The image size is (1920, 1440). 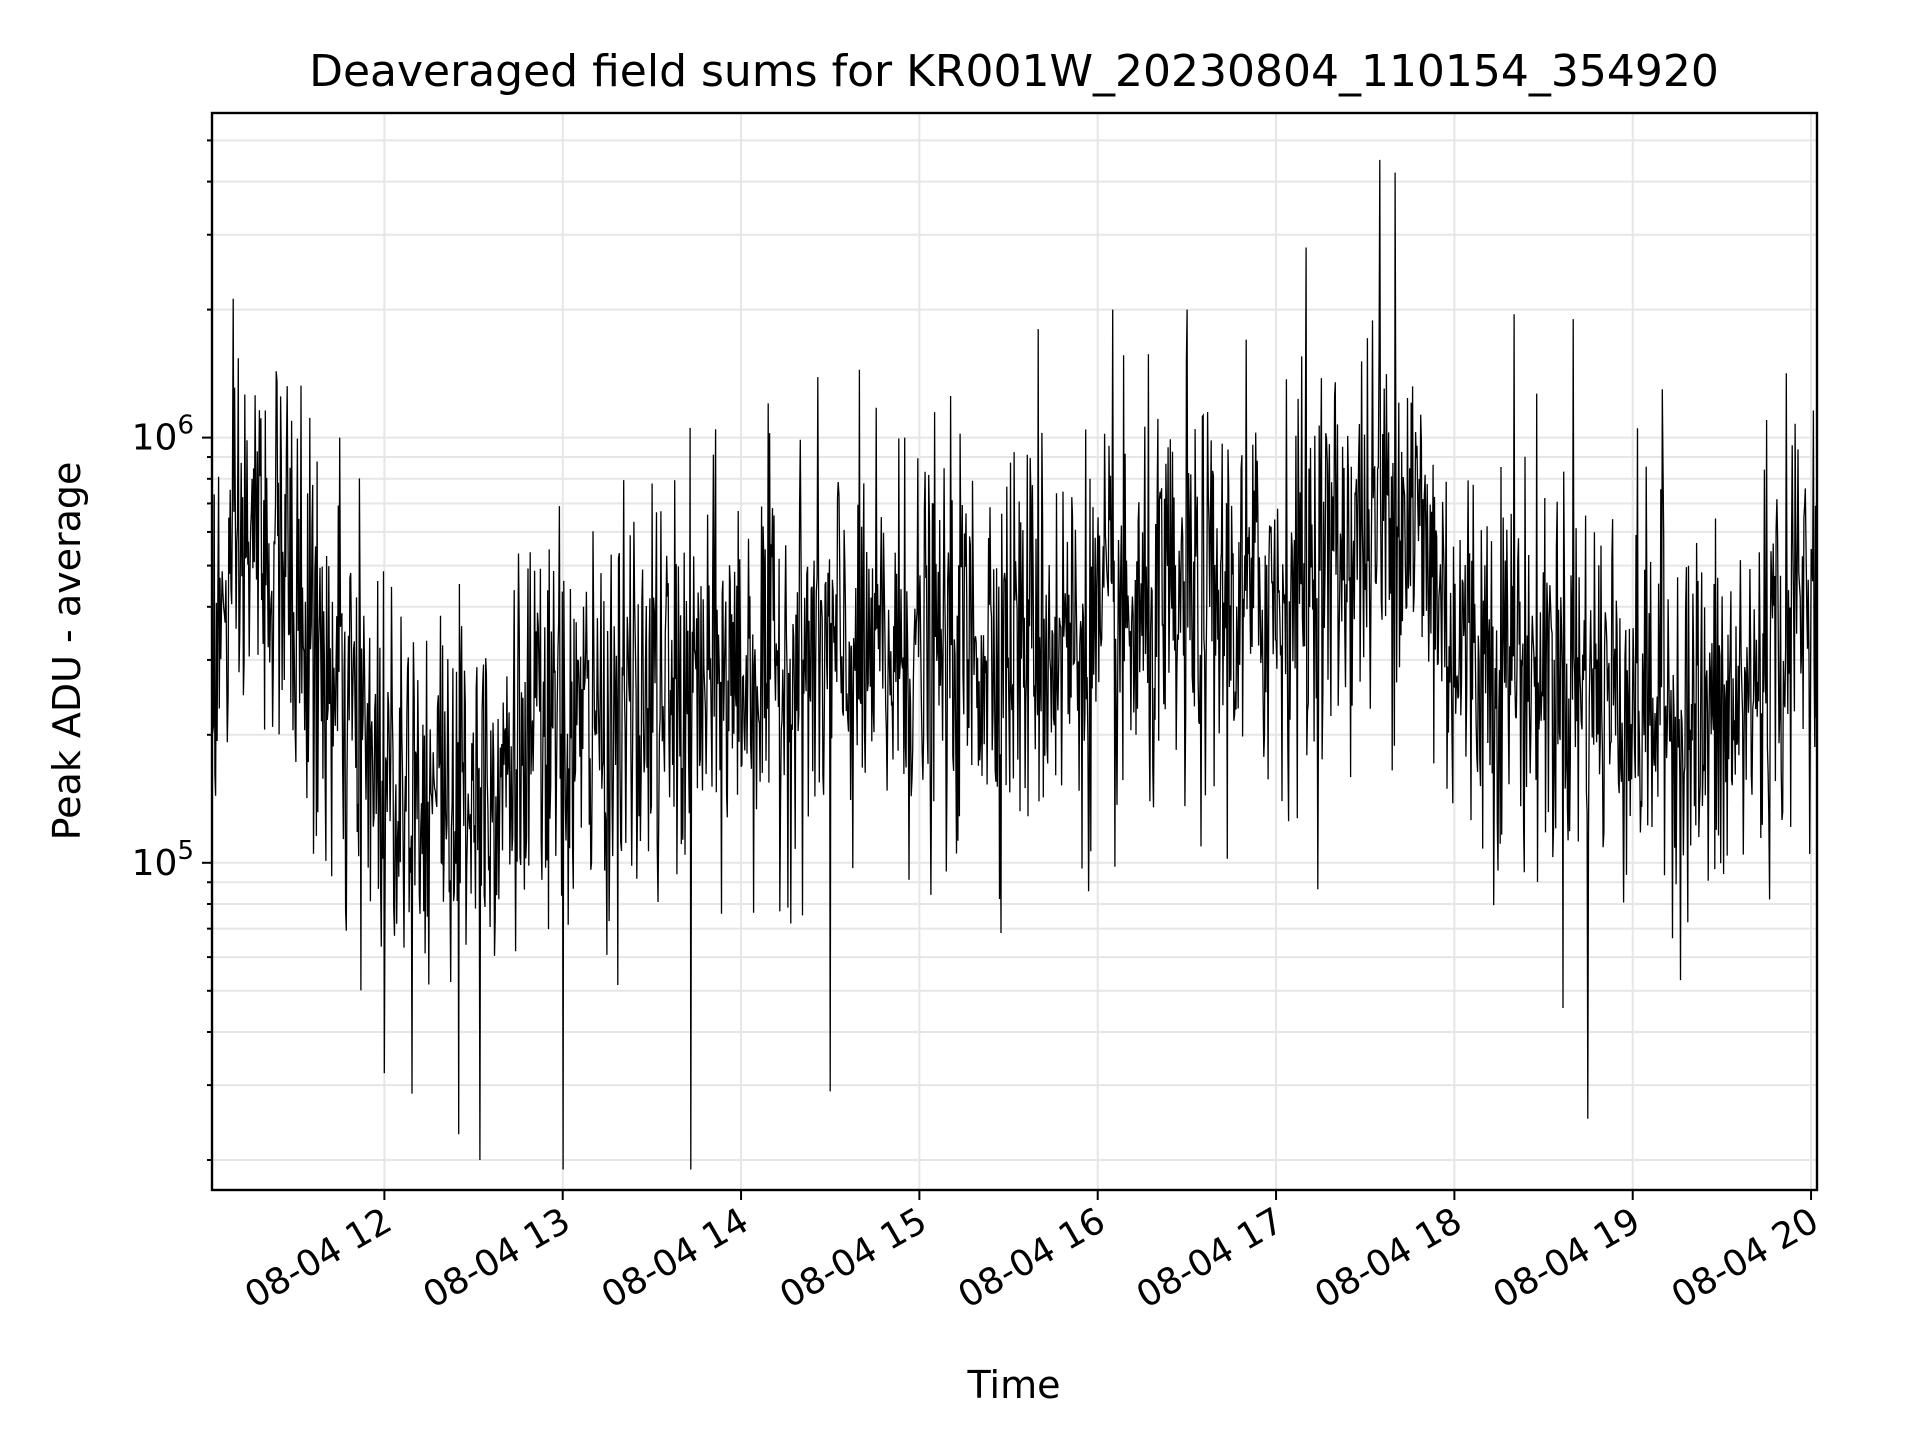 I want to click on x-tick-label: 08-04 20, so click(x=1745, y=1258).